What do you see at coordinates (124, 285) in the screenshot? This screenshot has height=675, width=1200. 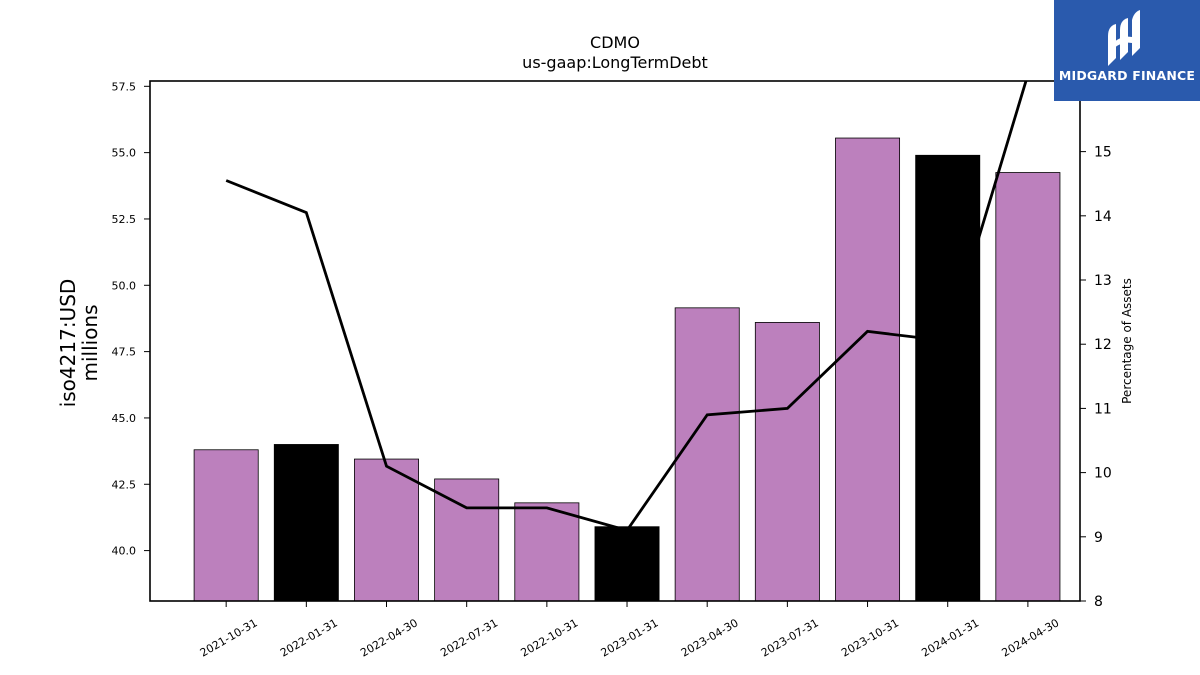 I see `y-tick-label: 50.0` at bounding box center [124, 285].